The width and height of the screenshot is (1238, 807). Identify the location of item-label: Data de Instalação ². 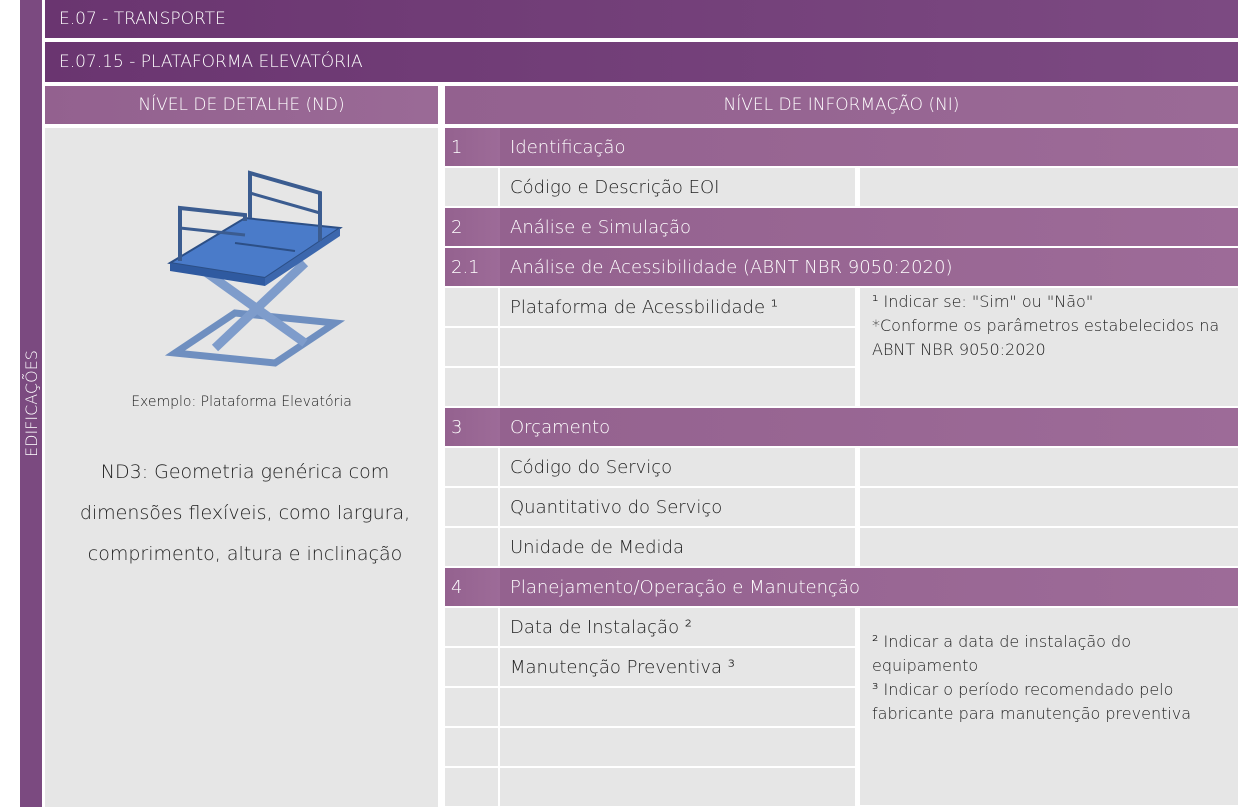
(677, 627).